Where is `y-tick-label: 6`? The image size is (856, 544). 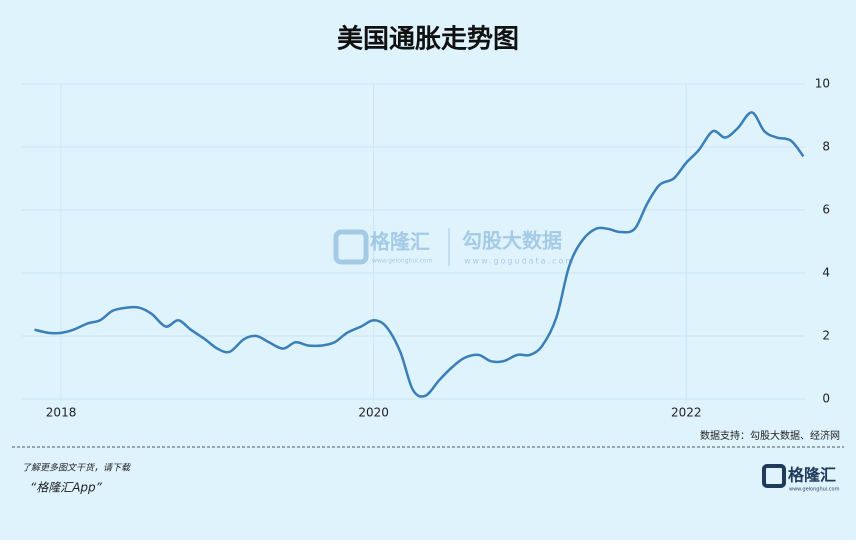
y-tick-label: 6 is located at coordinates (826, 210).